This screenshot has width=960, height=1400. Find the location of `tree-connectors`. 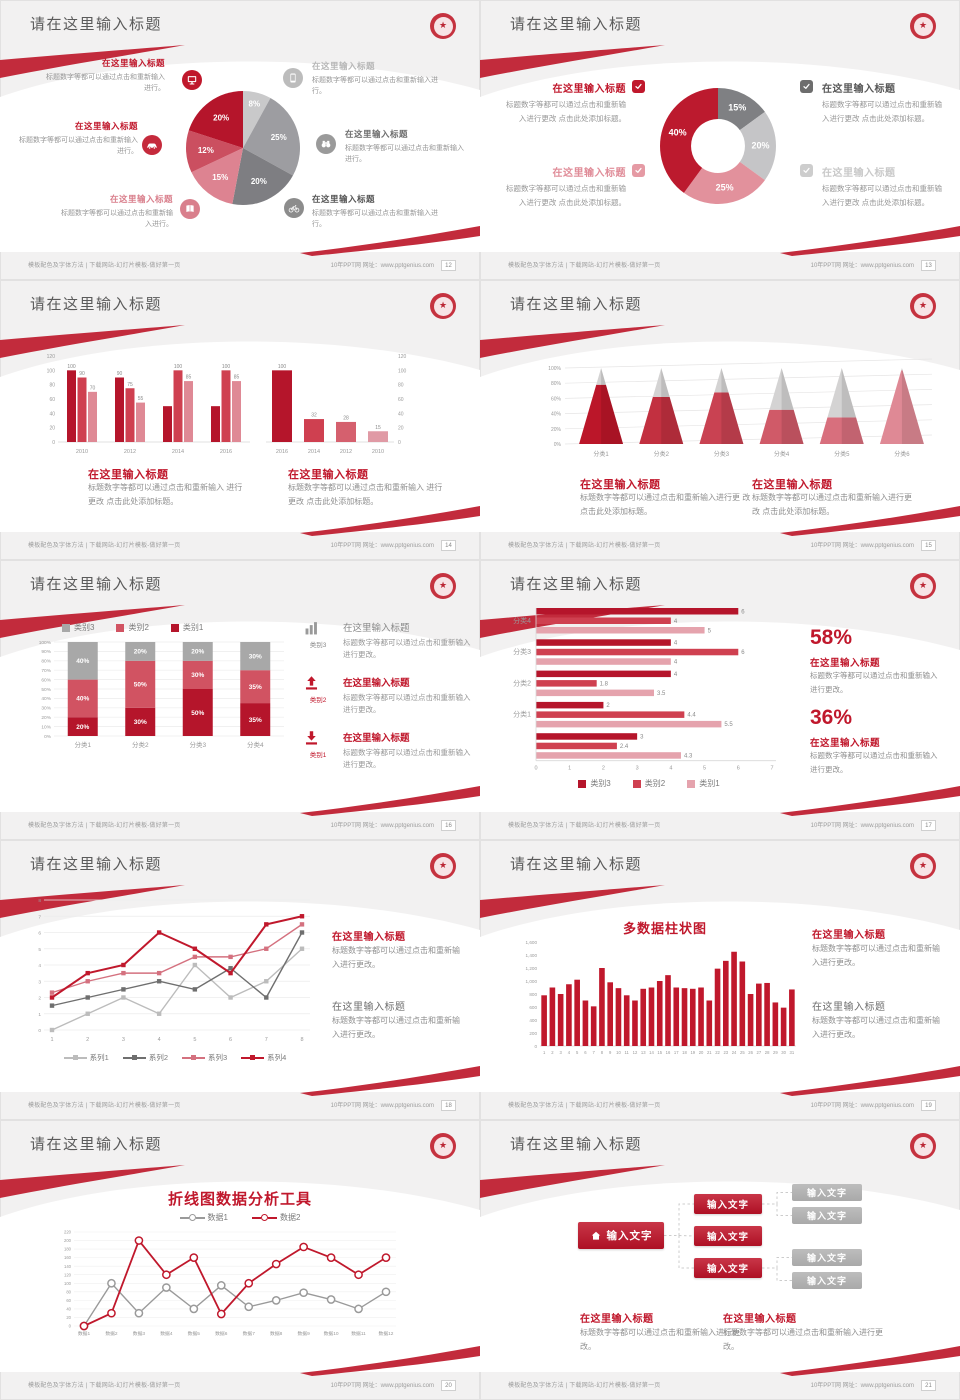

tree-connectors is located at coordinates (728, 1236).